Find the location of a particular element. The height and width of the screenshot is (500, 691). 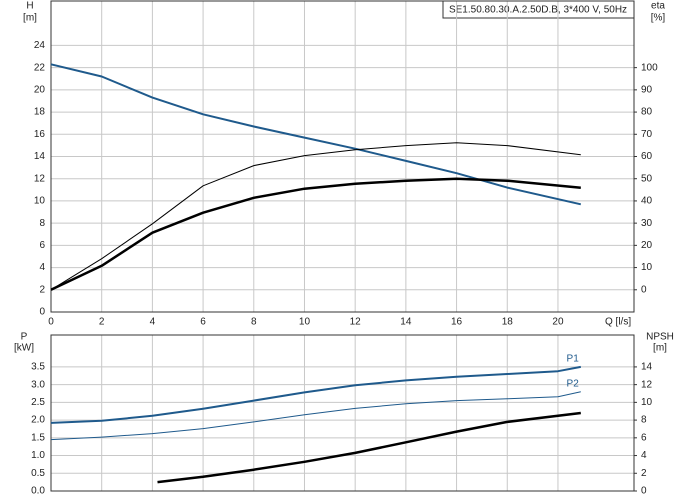

y-tick-label: 4 is located at coordinates (42, 267).